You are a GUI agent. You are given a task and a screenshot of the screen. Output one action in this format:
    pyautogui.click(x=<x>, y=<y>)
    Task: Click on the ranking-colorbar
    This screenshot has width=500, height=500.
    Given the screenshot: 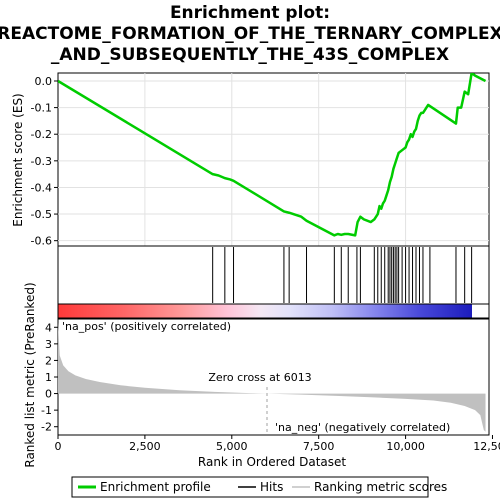 What is the action you would take?
    pyautogui.click(x=265, y=311)
    